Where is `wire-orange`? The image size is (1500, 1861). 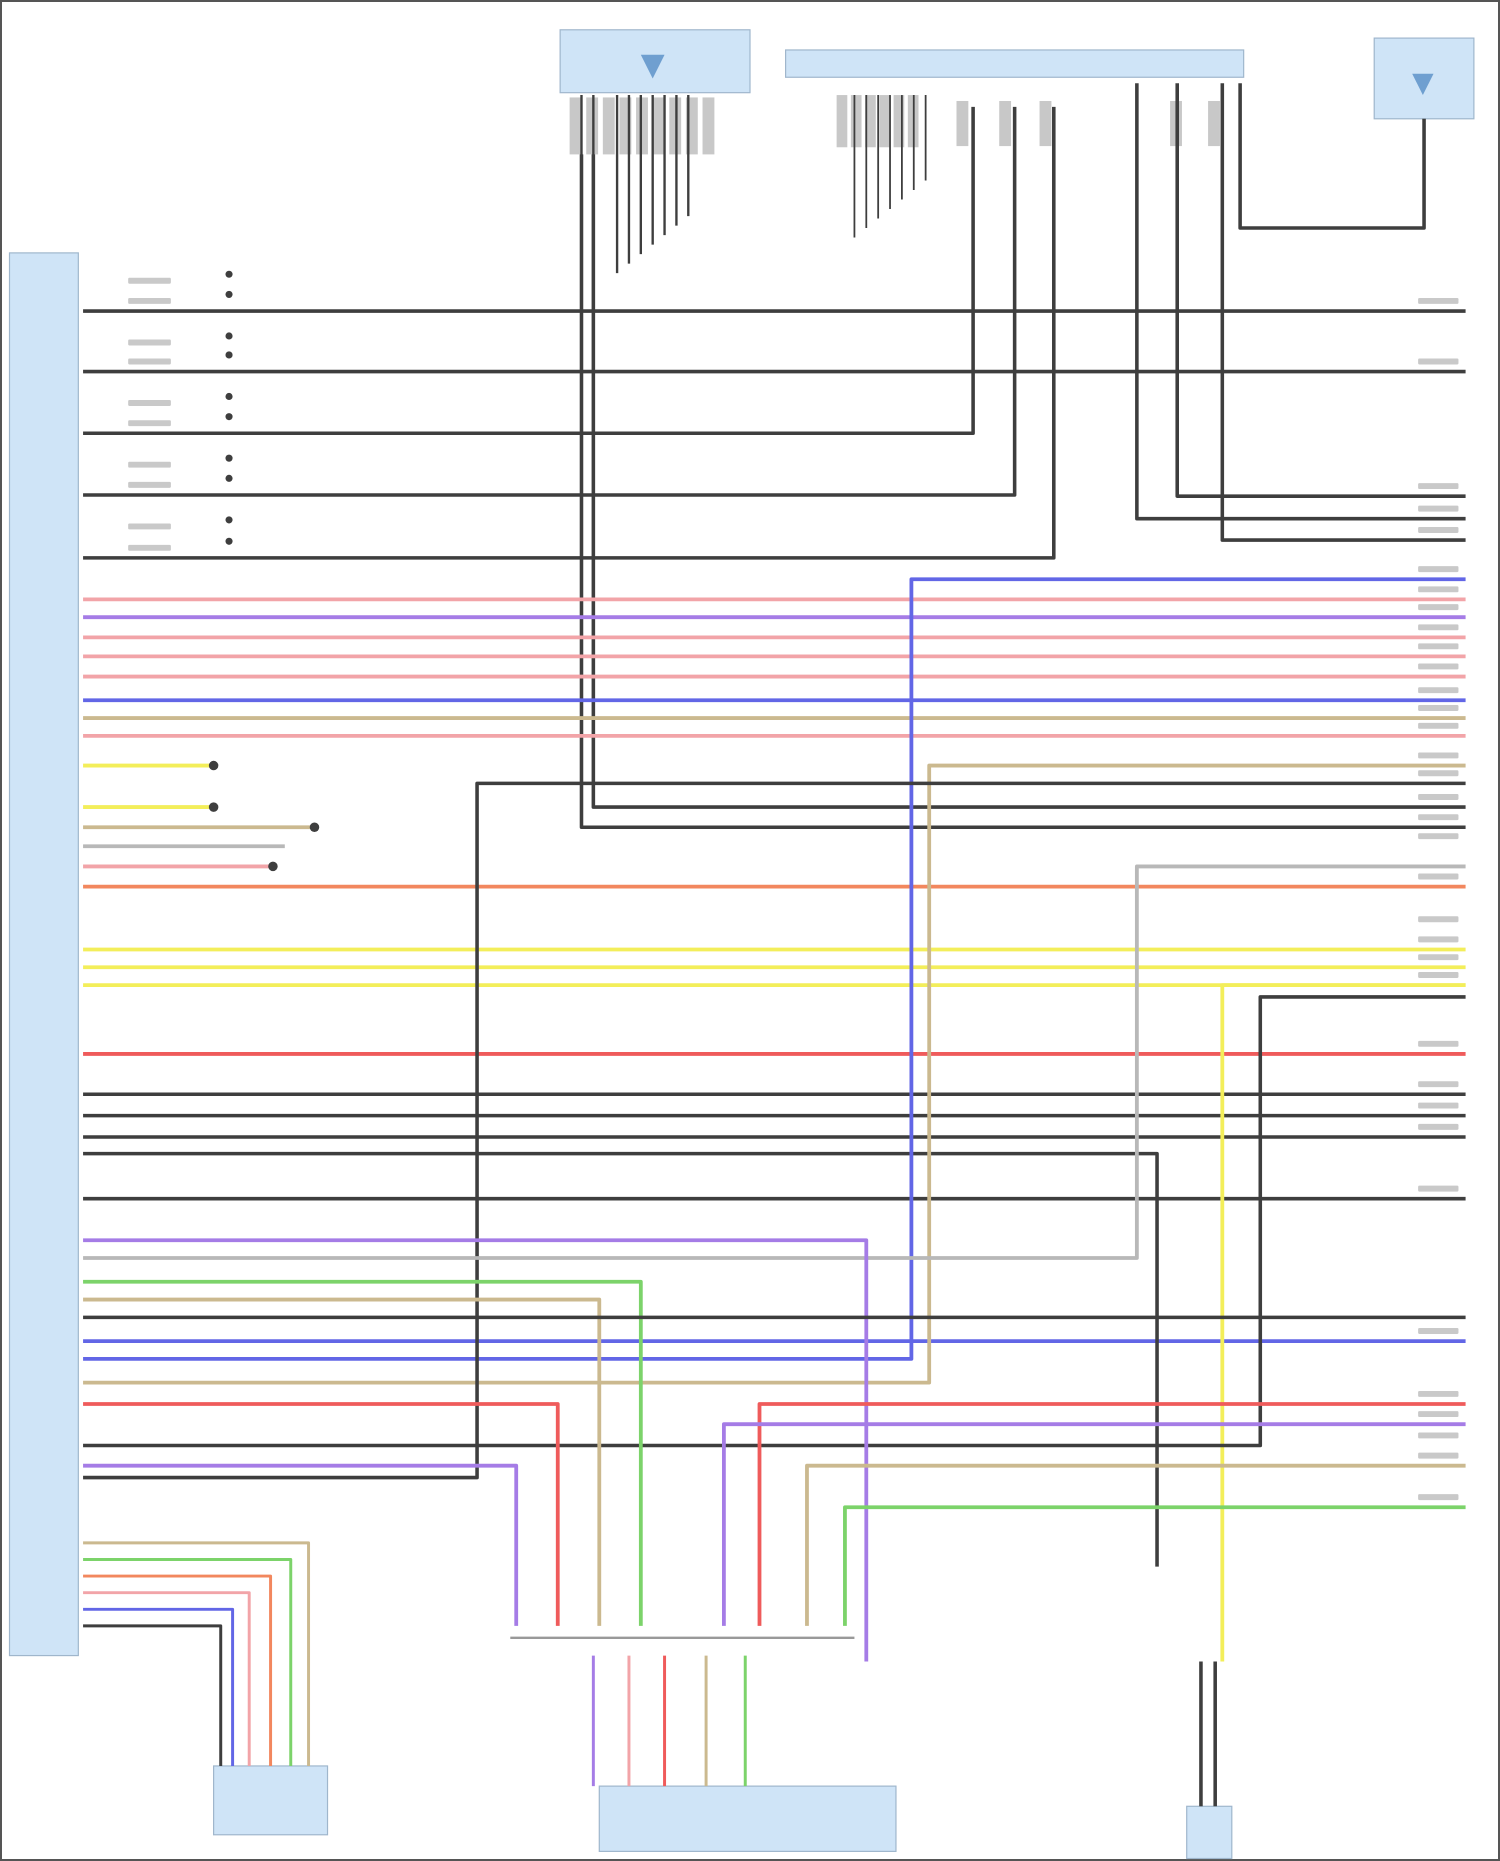 wire-orange is located at coordinates (178, 1670).